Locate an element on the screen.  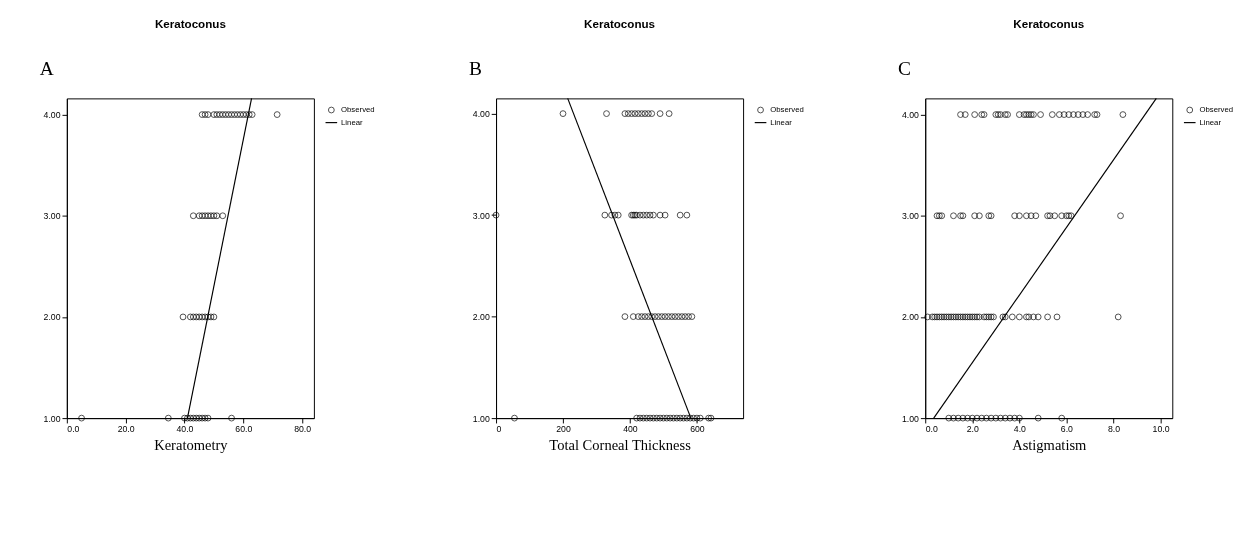
x-tick-label: 40.0 is located at coordinates (185, 429).